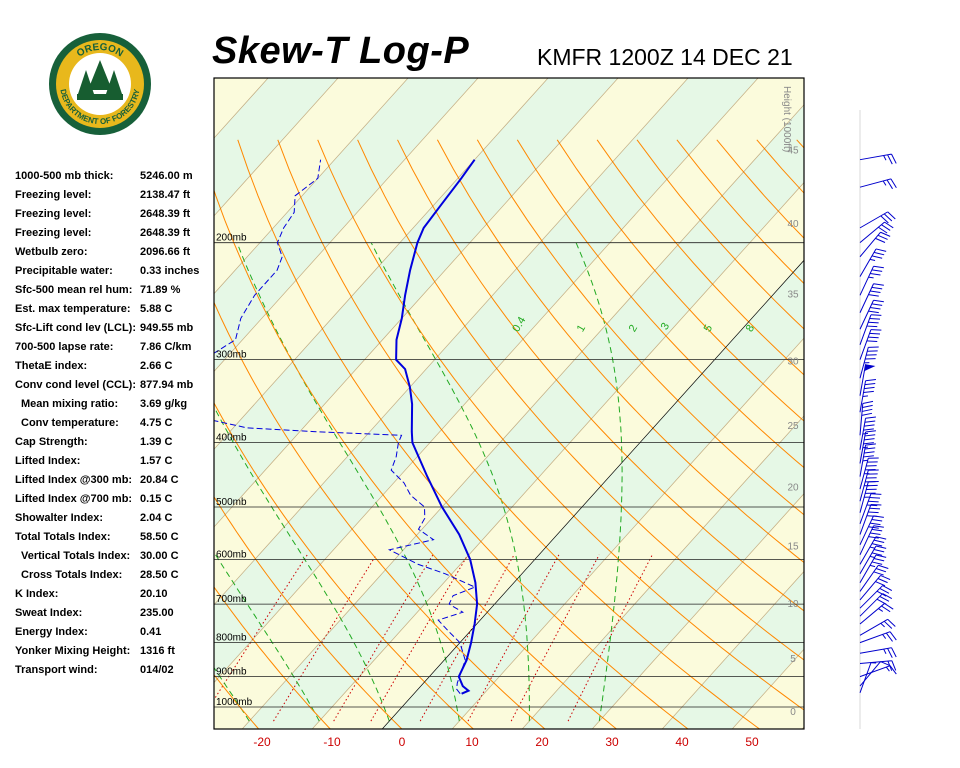 The width and height of the screenshot is (960, 768). I want to click on x-tick-label: 50, so click(752, 742).